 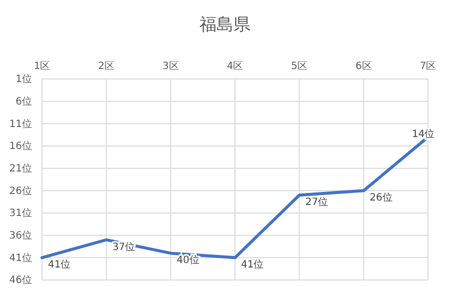 What do you see at coordinates (225, 25) in the screenshot?
I see `chart-title: 福島県` at bounding box center [225, 25].